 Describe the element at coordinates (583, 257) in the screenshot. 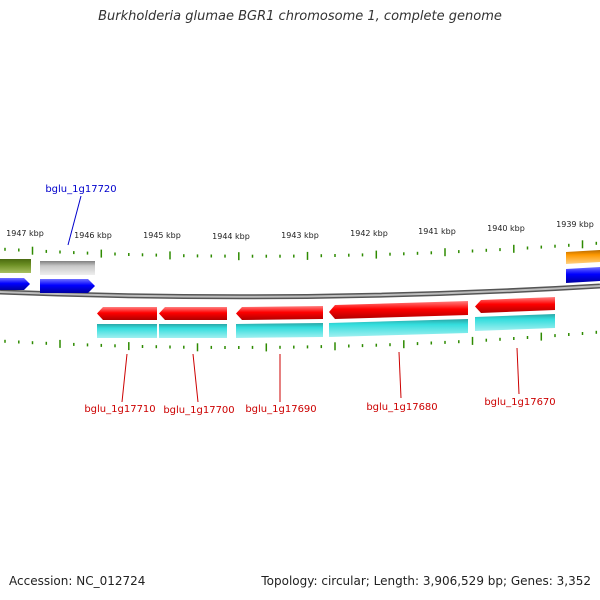

I see `gene-orange` at that location.